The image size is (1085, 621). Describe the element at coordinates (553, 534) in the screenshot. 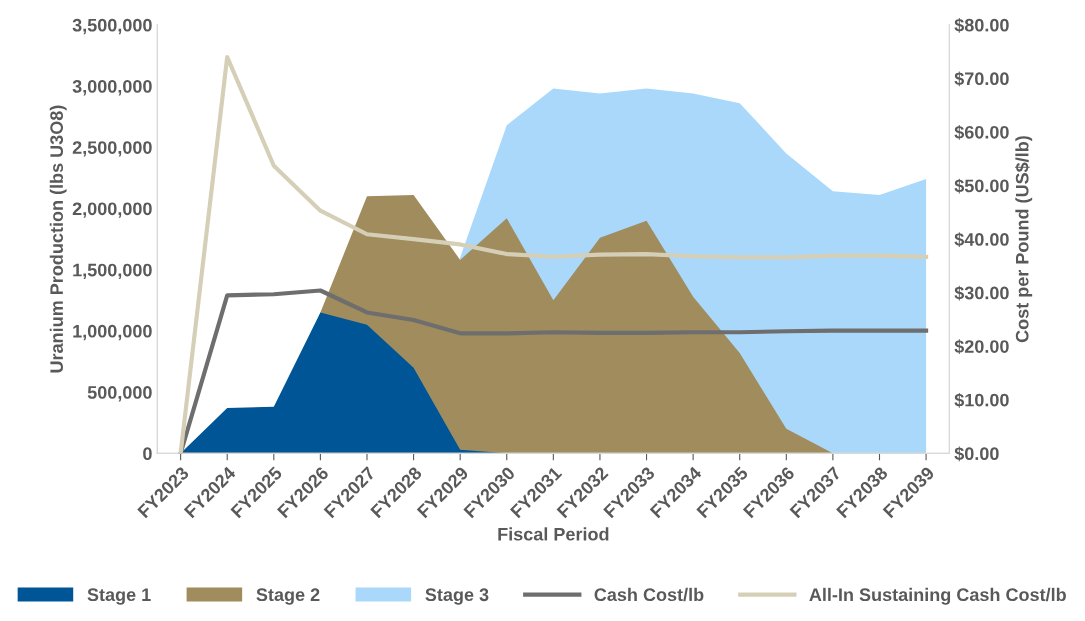

I see `x-axis-title: Fiscal Period` at that location.